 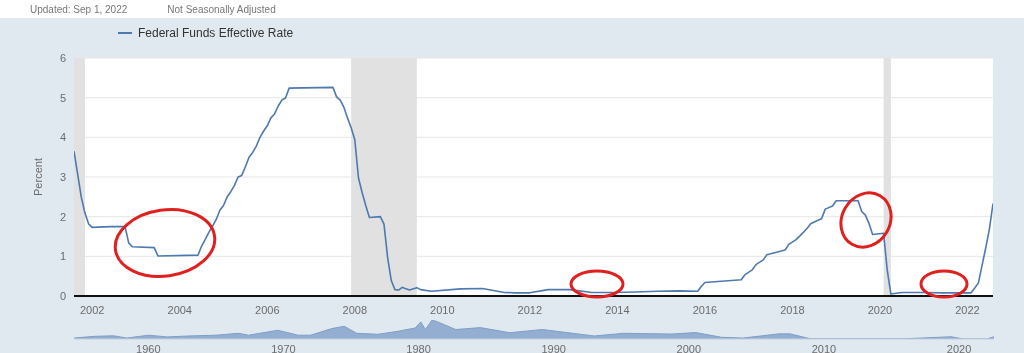 What do you see at coordinates (792, 309) in the screenshot?
I see `x-tick-label: 2018` at bounding box center [792, 309].